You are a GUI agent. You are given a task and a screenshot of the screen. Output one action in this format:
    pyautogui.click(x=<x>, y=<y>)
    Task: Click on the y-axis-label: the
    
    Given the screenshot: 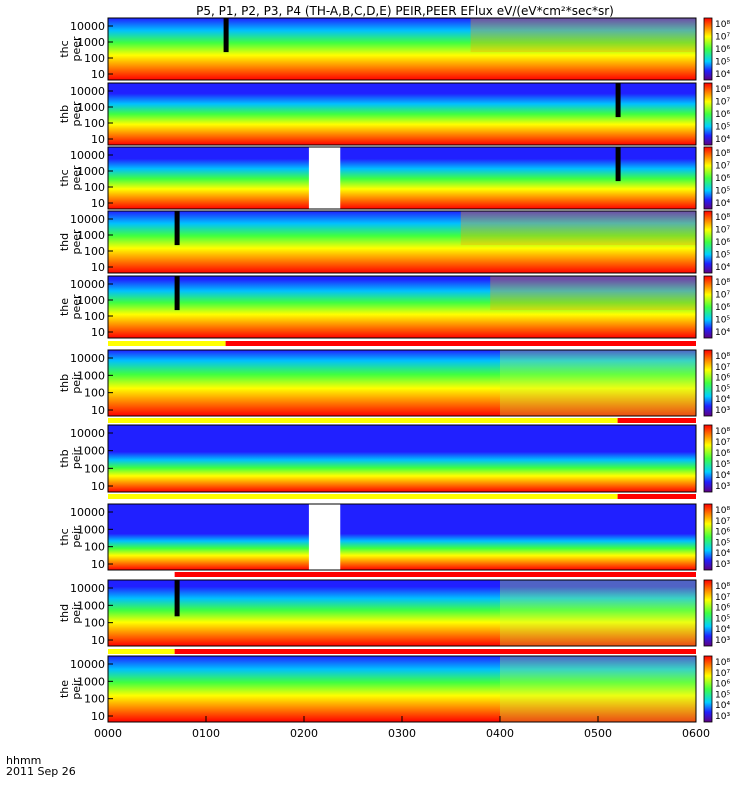 What is the action you would take?
    pyautogui.click(x=64, y=307)
    